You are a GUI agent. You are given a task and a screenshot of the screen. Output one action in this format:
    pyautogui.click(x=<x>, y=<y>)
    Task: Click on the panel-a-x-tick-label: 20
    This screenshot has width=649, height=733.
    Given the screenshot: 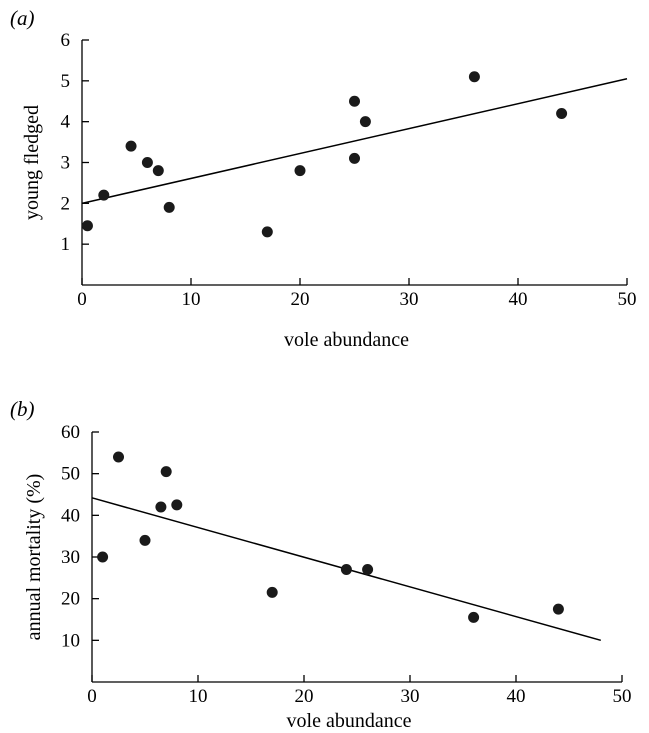 What is the action you would take?
    pyautogui.click(x=300, y=299)
    